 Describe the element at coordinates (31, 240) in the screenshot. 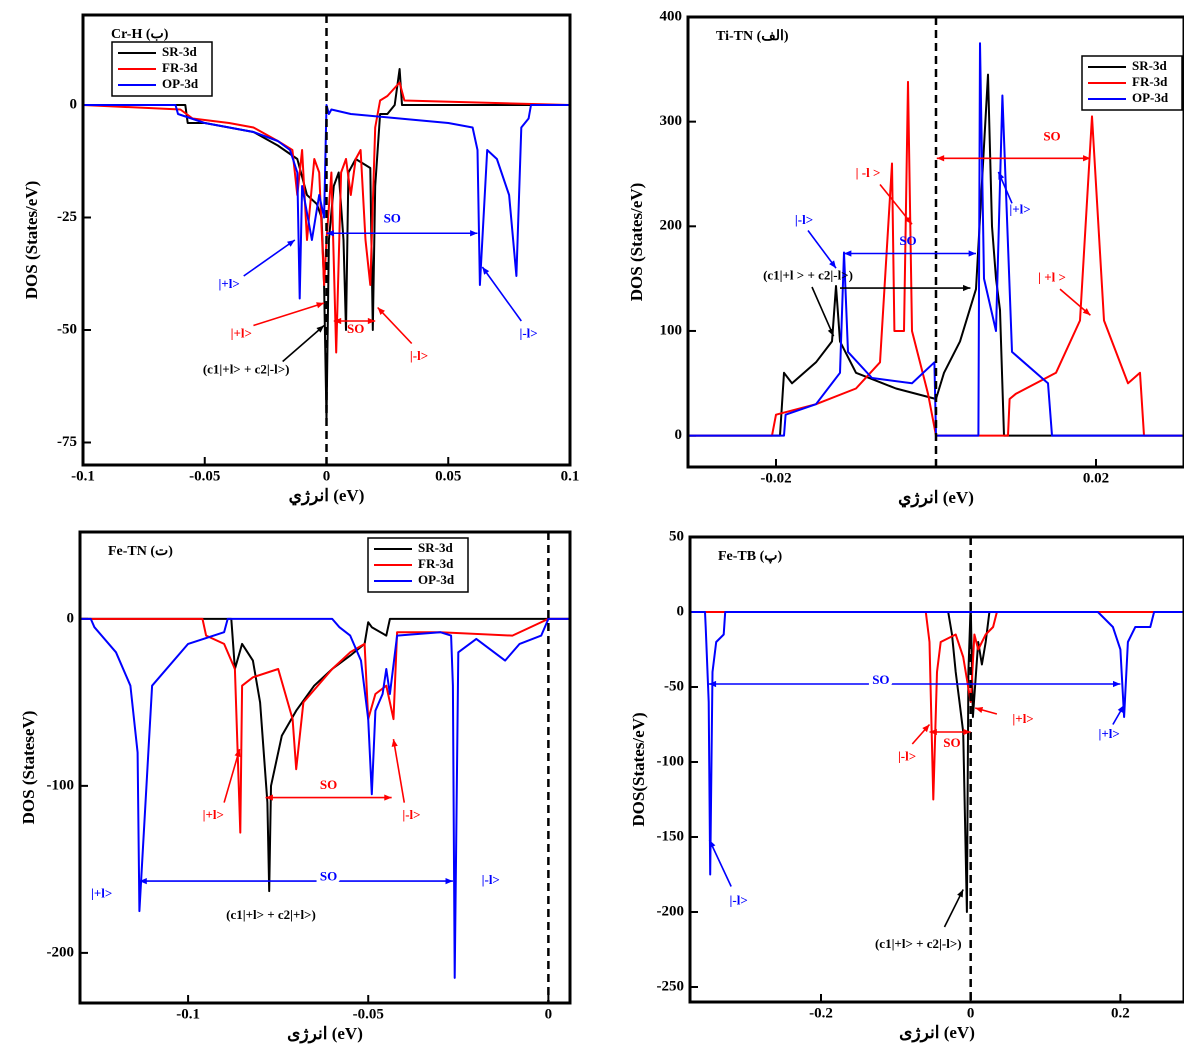

I see `y-axis-label: DOS (States/eV)` at that location.